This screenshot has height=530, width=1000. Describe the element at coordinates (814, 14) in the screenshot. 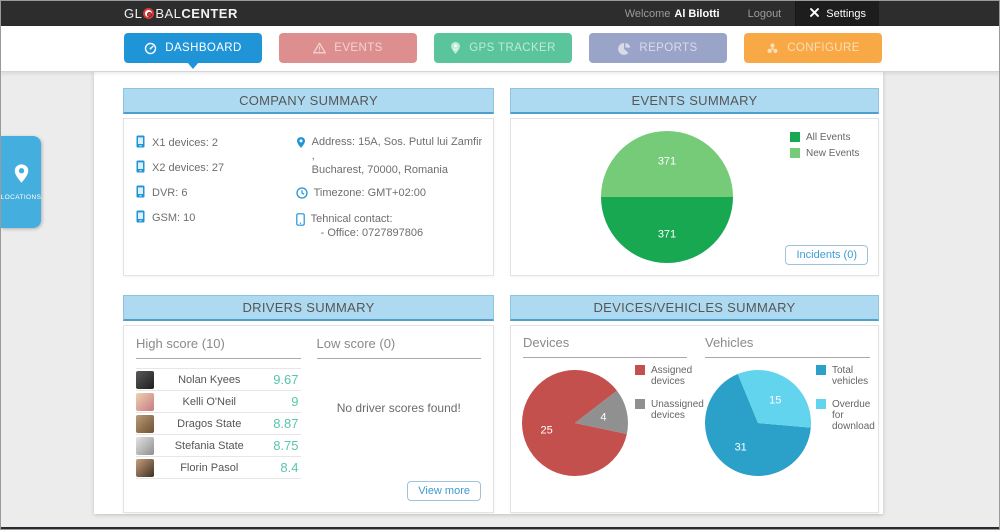

I see `tools-icon` at that location.